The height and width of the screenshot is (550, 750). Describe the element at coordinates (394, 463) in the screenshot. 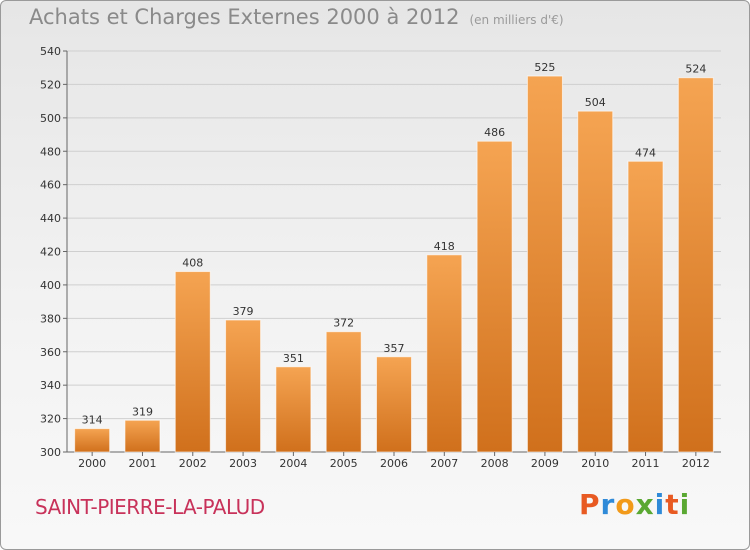

I see `x-tick-label-2006: 2006` at that location.